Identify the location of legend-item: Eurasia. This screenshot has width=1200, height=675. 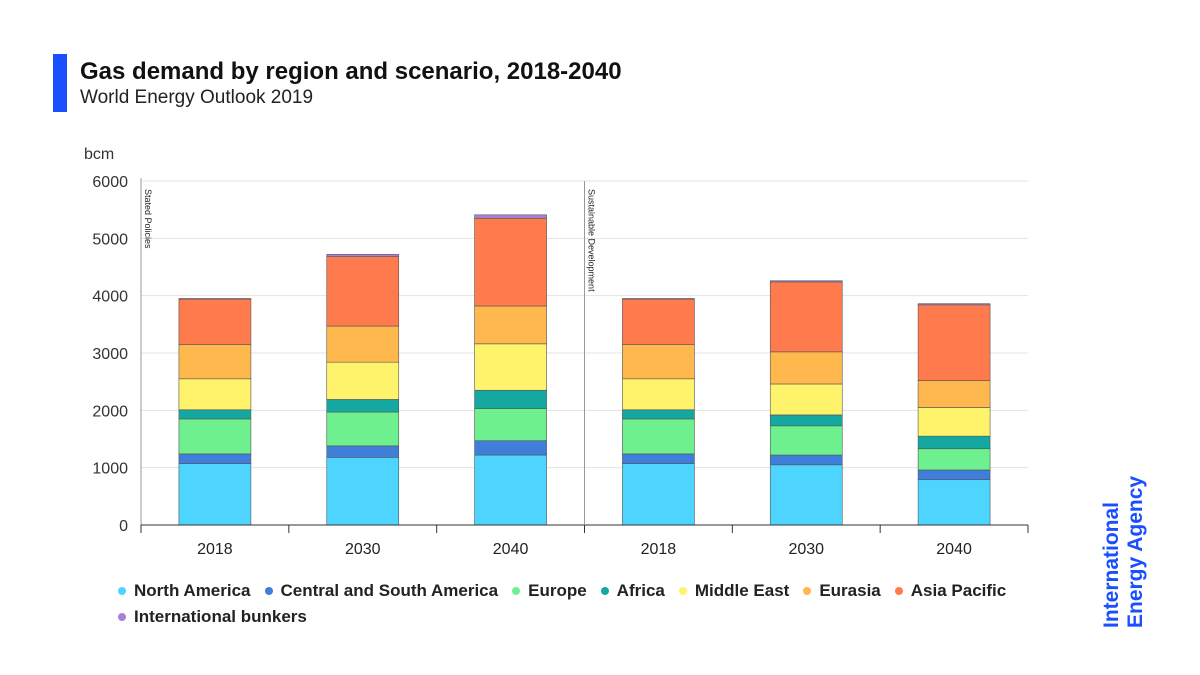
(842, 591).